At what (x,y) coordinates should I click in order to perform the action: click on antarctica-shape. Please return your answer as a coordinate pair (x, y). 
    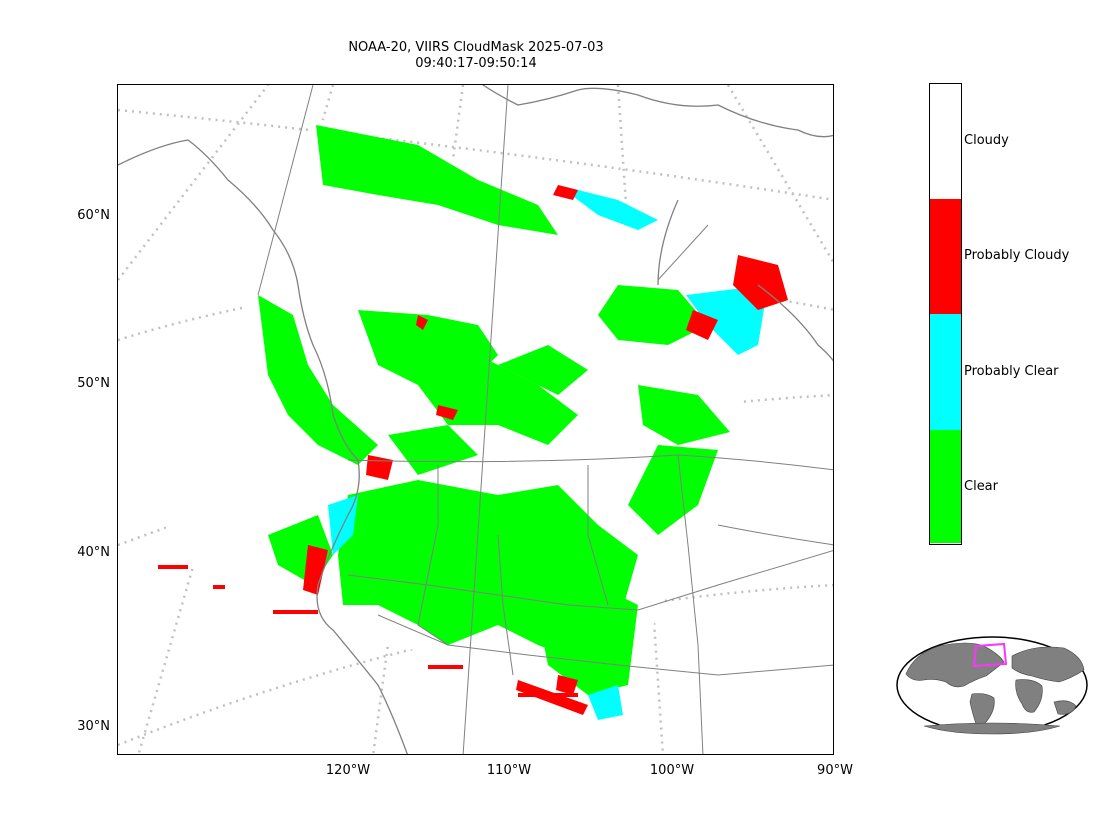
    Looking at the image, I should click on (992, 728).